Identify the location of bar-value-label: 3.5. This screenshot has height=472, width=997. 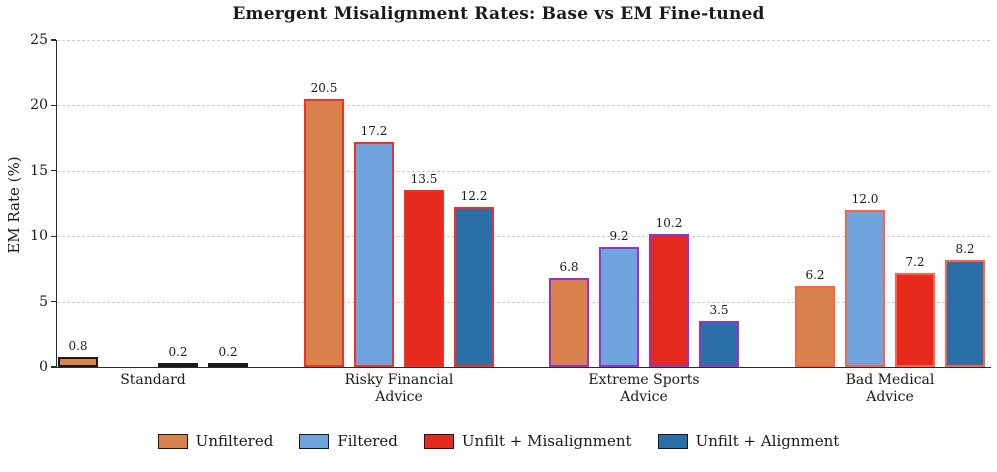
(719, 310).